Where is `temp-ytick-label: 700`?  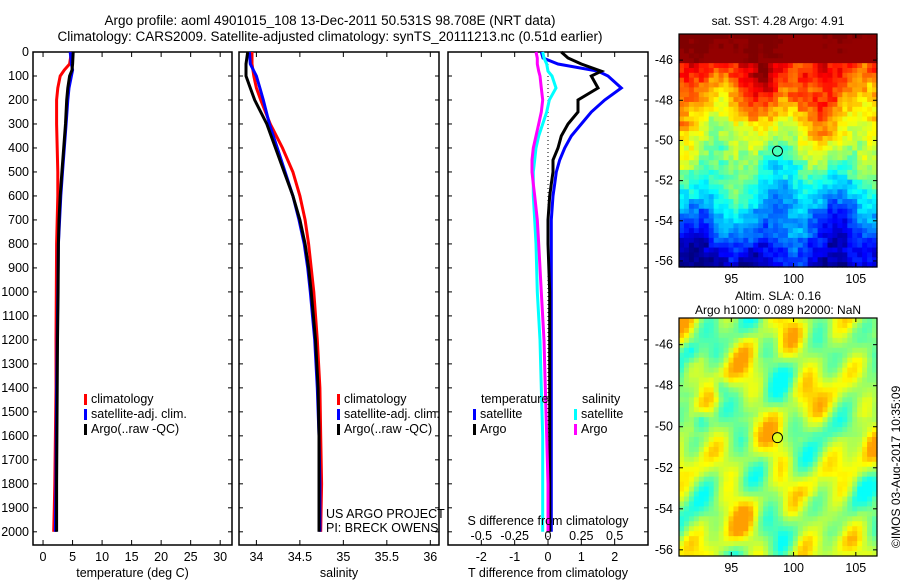 temp-ytick-label: 700 is located at coordinates (18, 220).